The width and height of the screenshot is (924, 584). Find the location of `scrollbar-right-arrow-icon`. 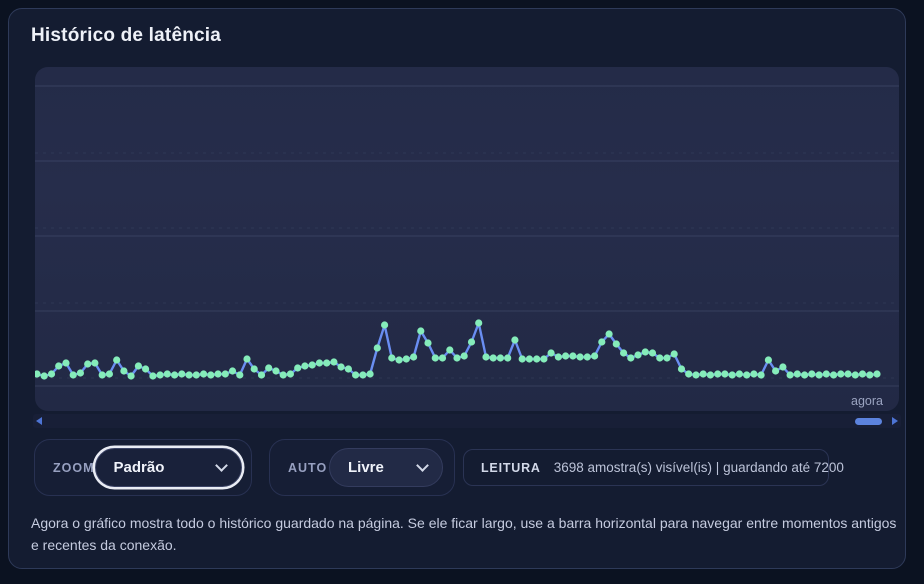

scrollbar-right-arrow-icon is located at coordinates (895, 421).